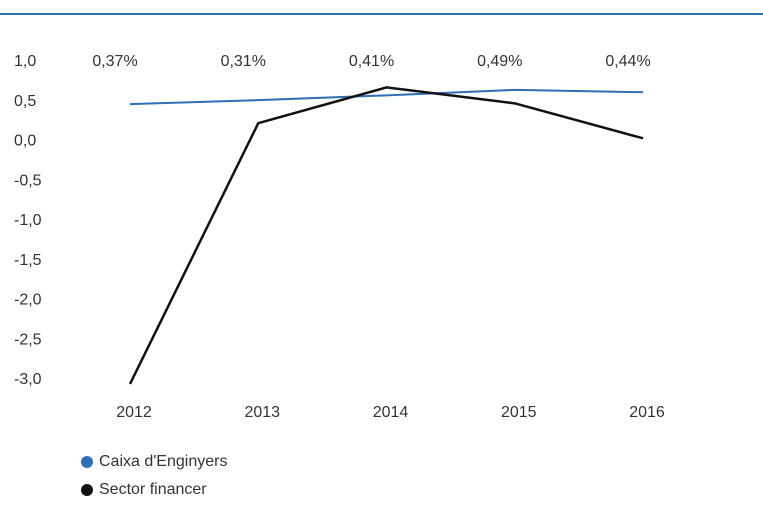 The height and width of the screenshot is (520, 763). Describe the element at coordinates (28, 260) in the screenshot. I see `y-tick-label: -1,5` at that location.